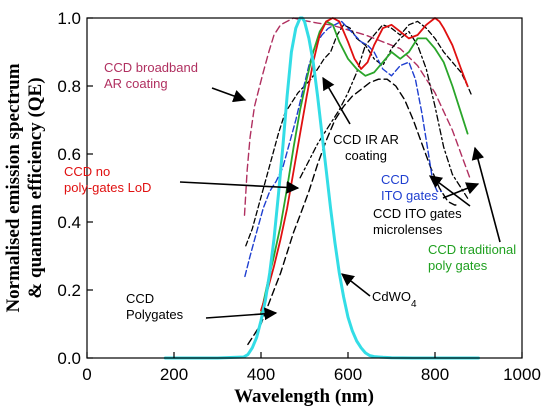 The height and width of the screenshot is (415, 550). What do you see at coordinates (522, 374) in the screenshot?
I see `x-tick-label: 1000` at bounding box center [522, 374].